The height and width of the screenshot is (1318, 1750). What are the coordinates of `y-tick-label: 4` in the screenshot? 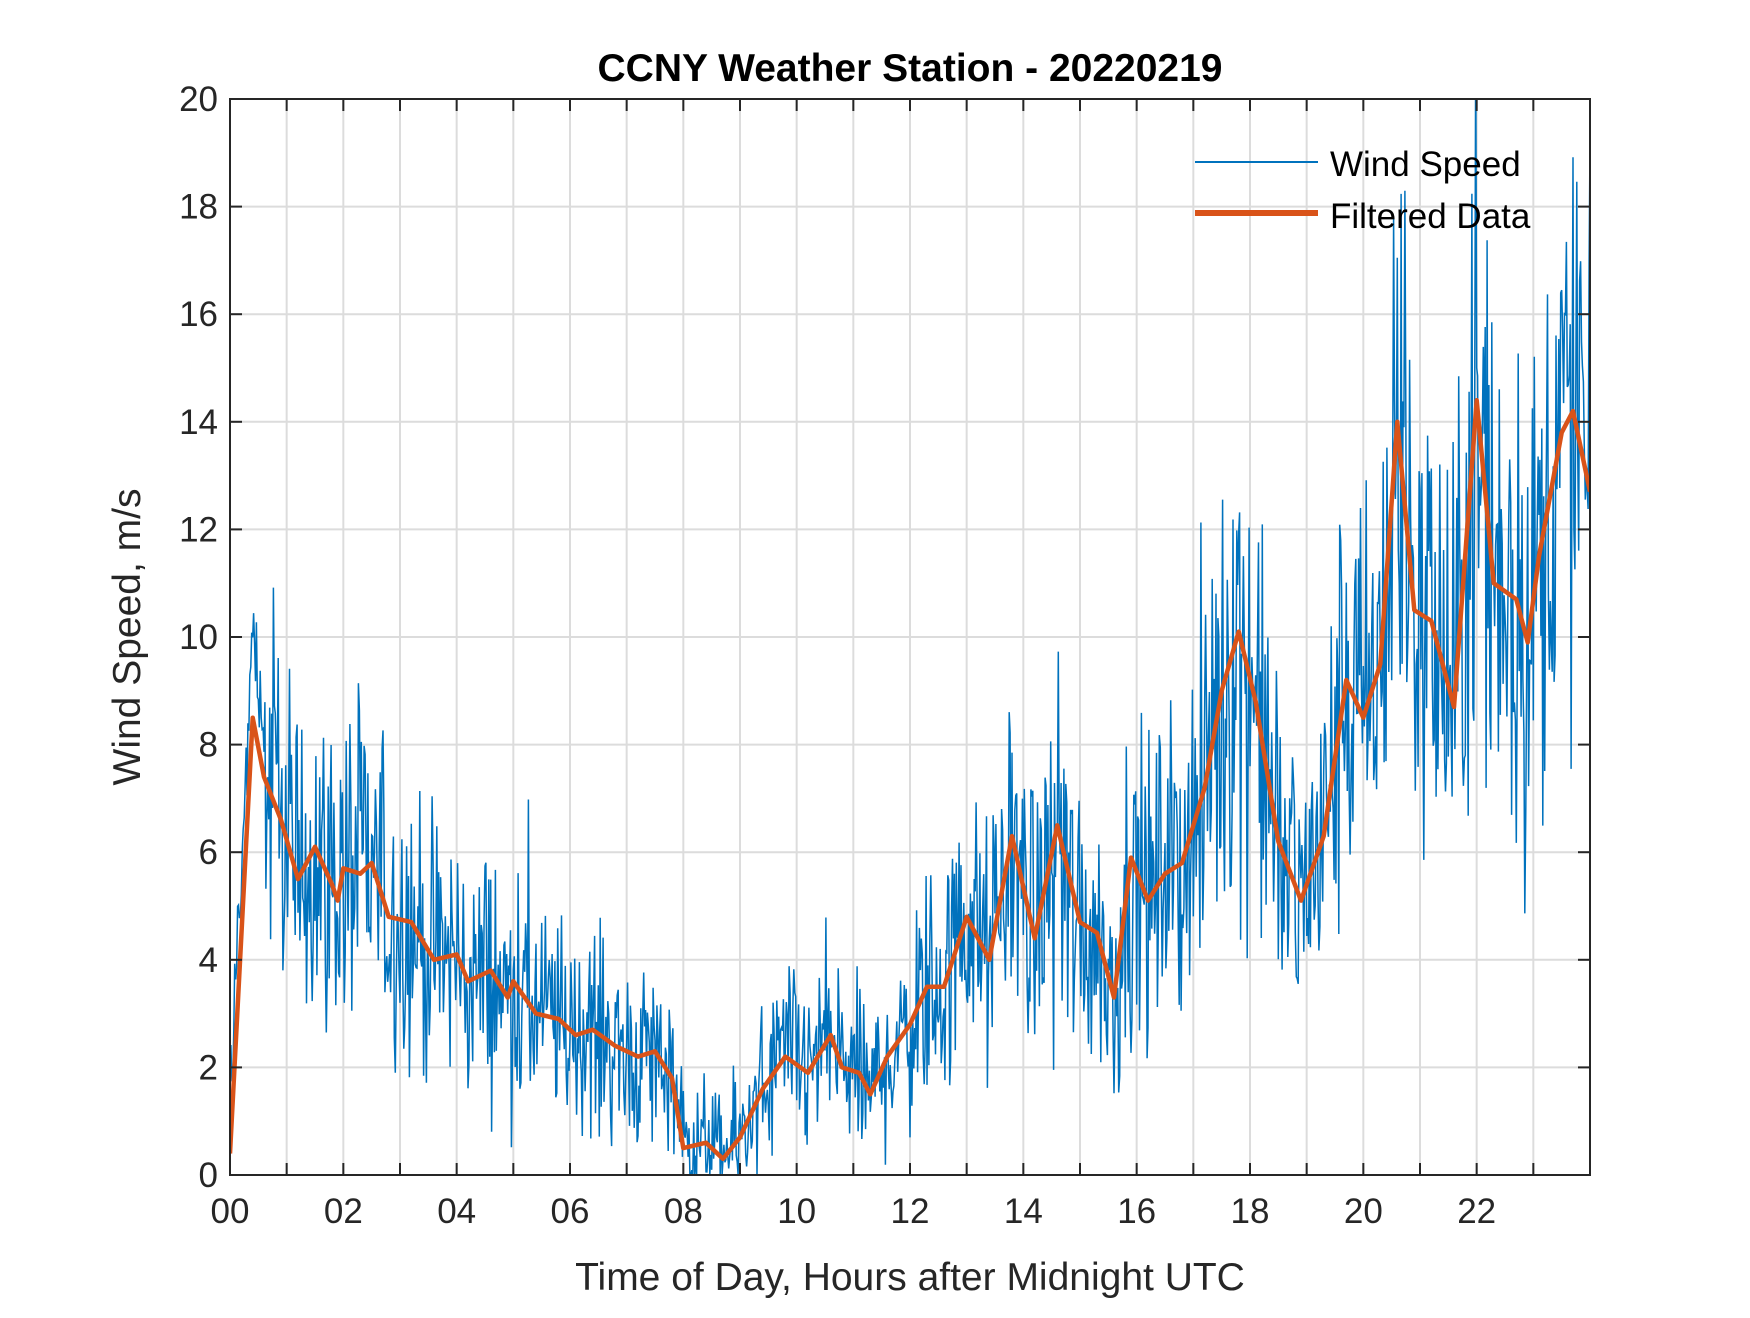 It's located at (208, 960).